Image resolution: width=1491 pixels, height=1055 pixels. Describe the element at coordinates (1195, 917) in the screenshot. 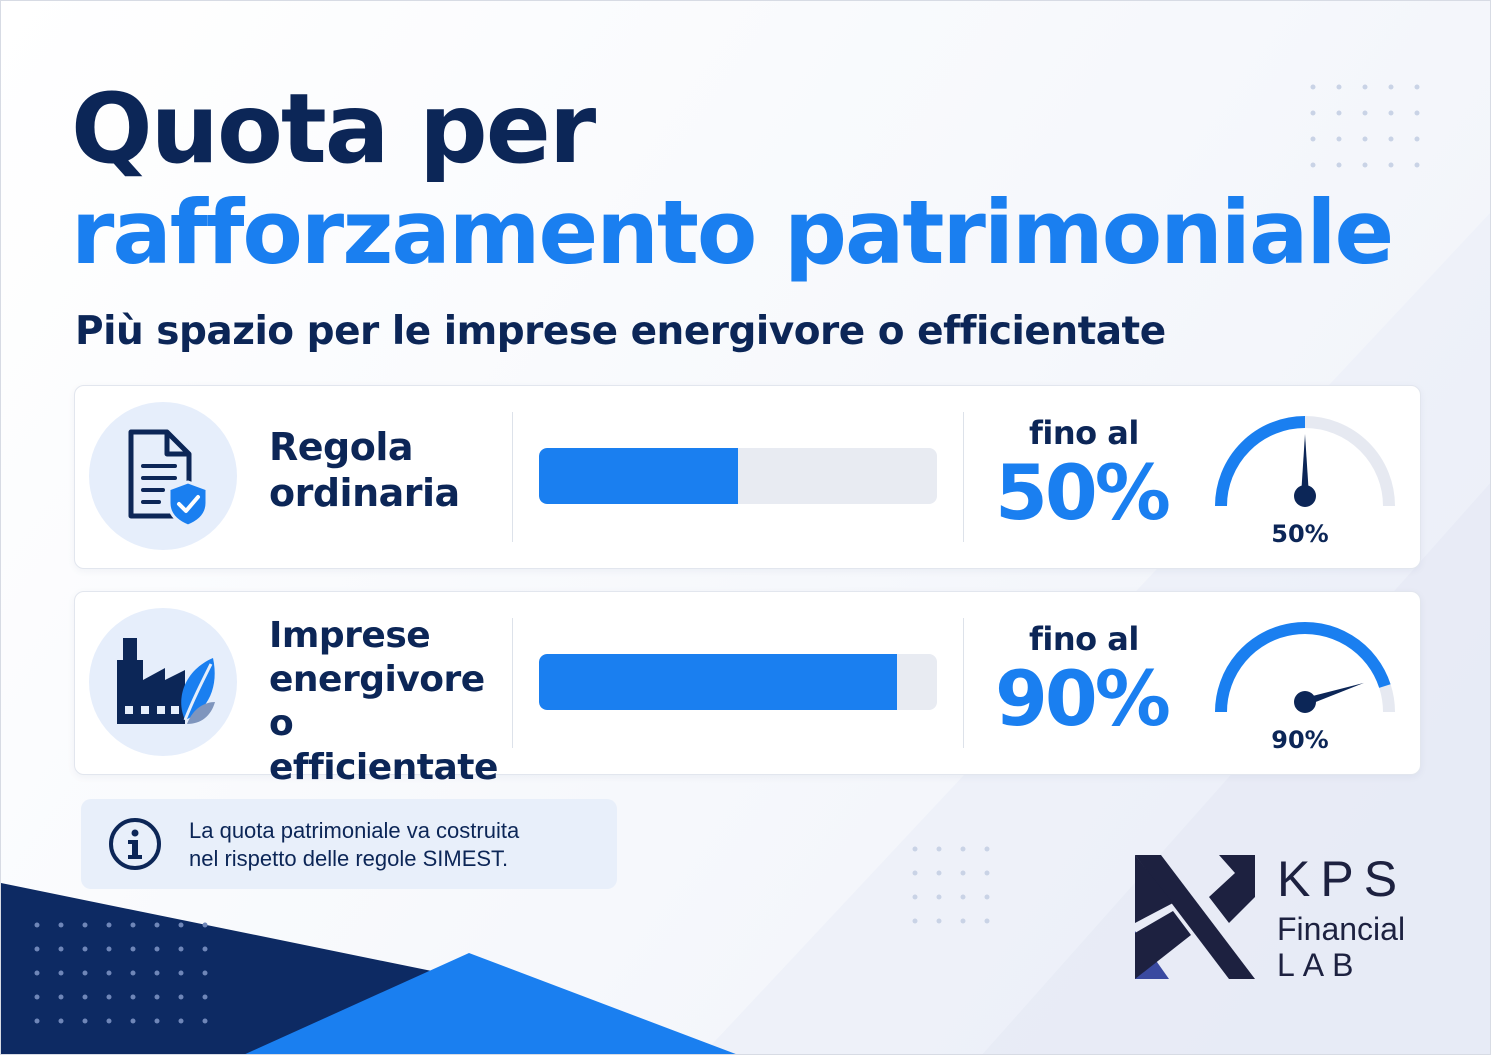

I see `kps-logo-mark` at that location.